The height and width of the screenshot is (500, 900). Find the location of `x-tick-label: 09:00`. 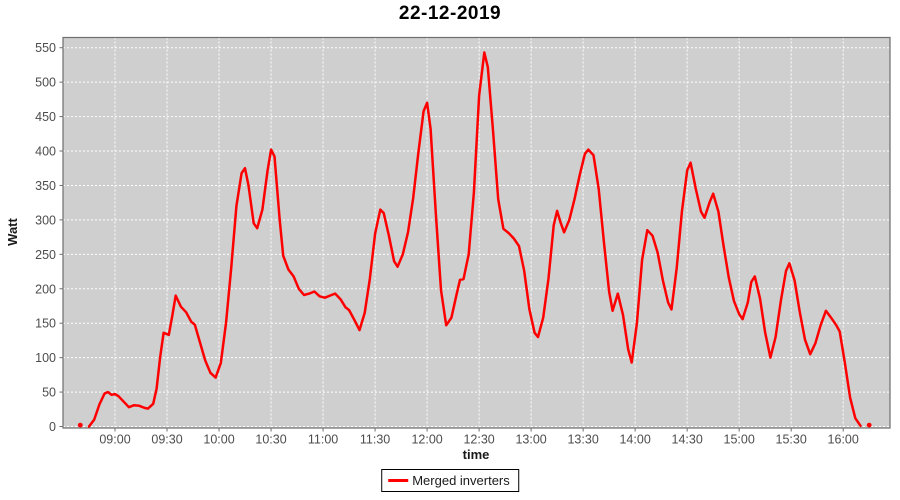

x-tick-label: 09:00 is located at coordinates (114, 440).